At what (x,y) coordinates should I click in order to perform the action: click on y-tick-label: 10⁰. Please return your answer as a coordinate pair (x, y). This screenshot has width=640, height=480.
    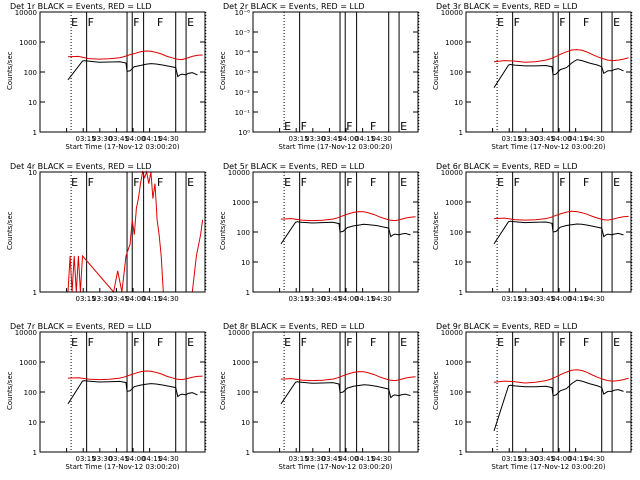
    Looking at the image, I should click on (244, 133).